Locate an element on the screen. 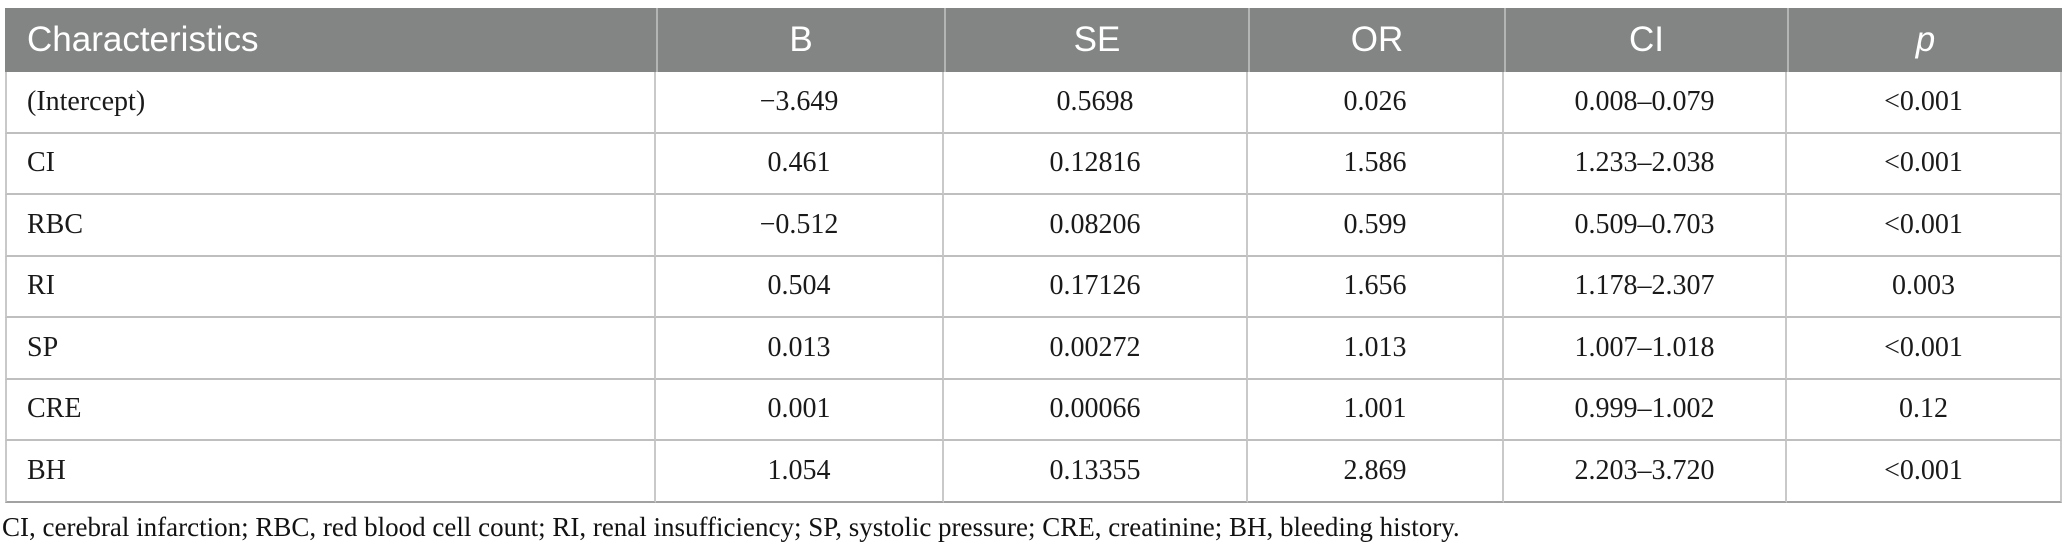  or-value-cell: 1.586 is located at coordinates (1376, 164).